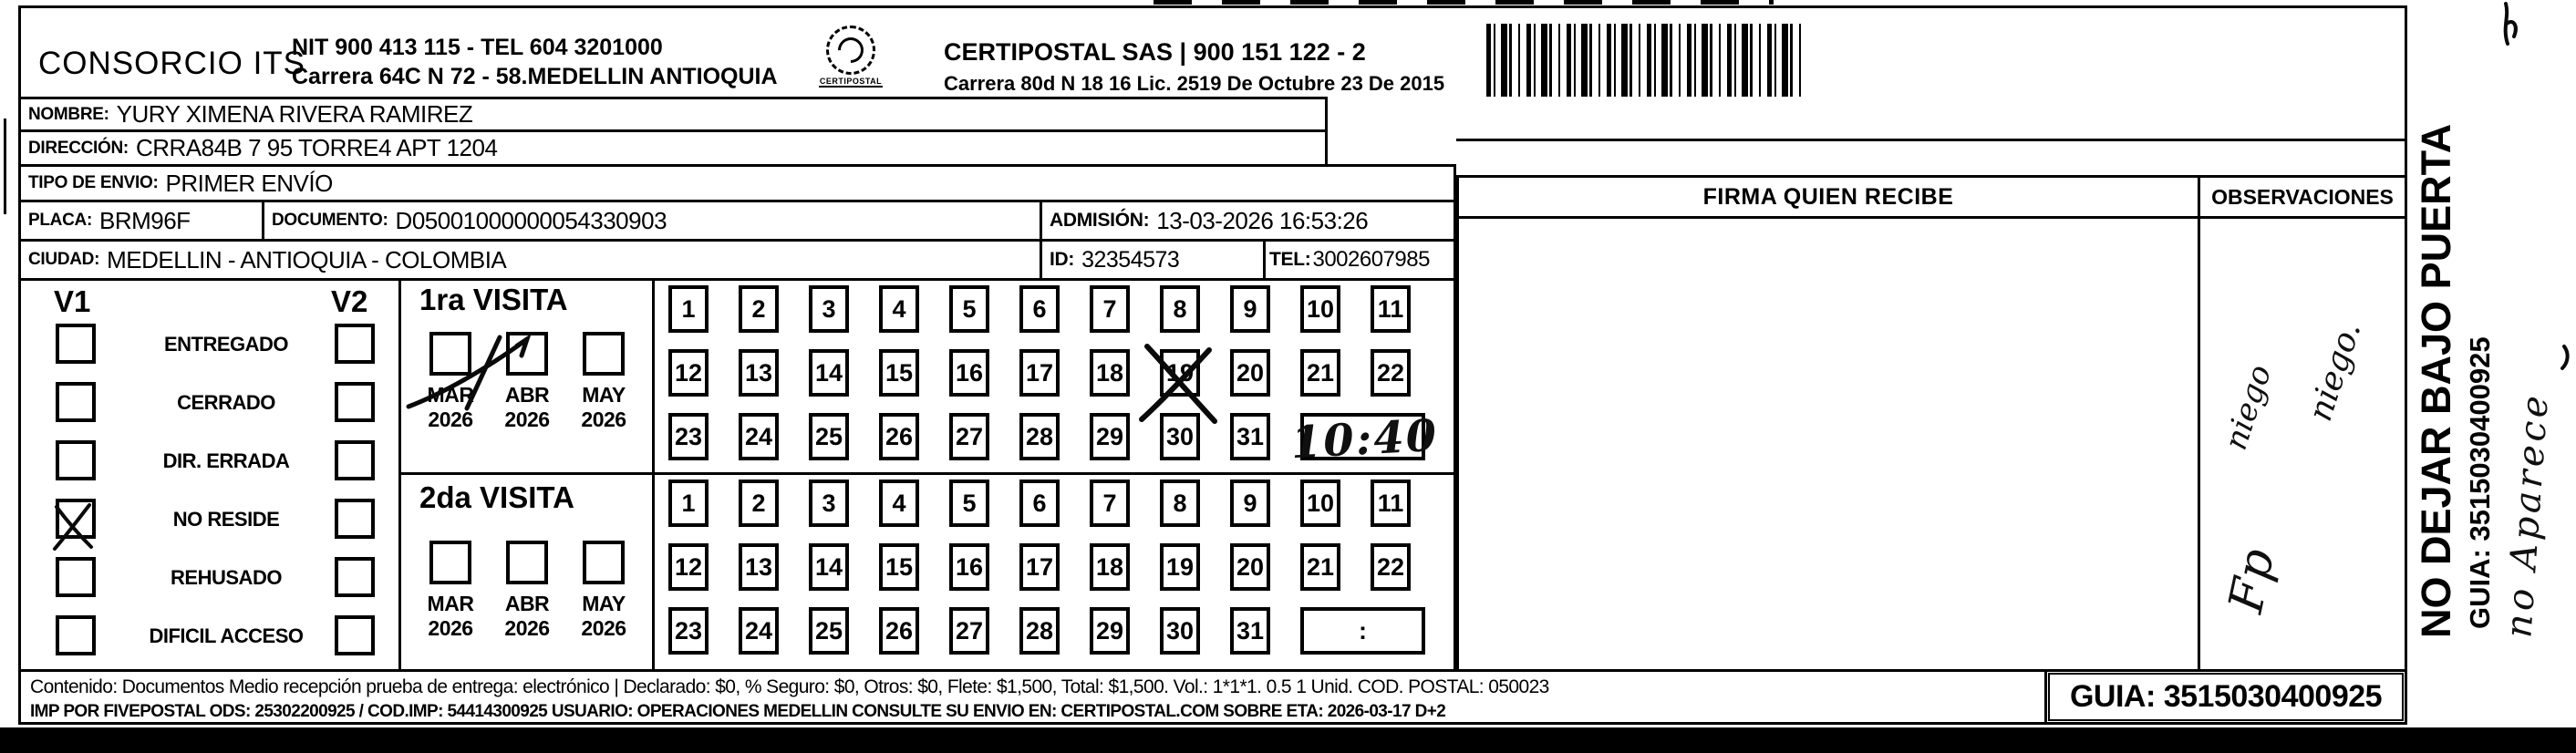 This screenshot has height=753, width=2576. I want to click on ciudad-value: MEDELLIN - ANTIOQUIA - COLOMBIA, so click(307, 259).